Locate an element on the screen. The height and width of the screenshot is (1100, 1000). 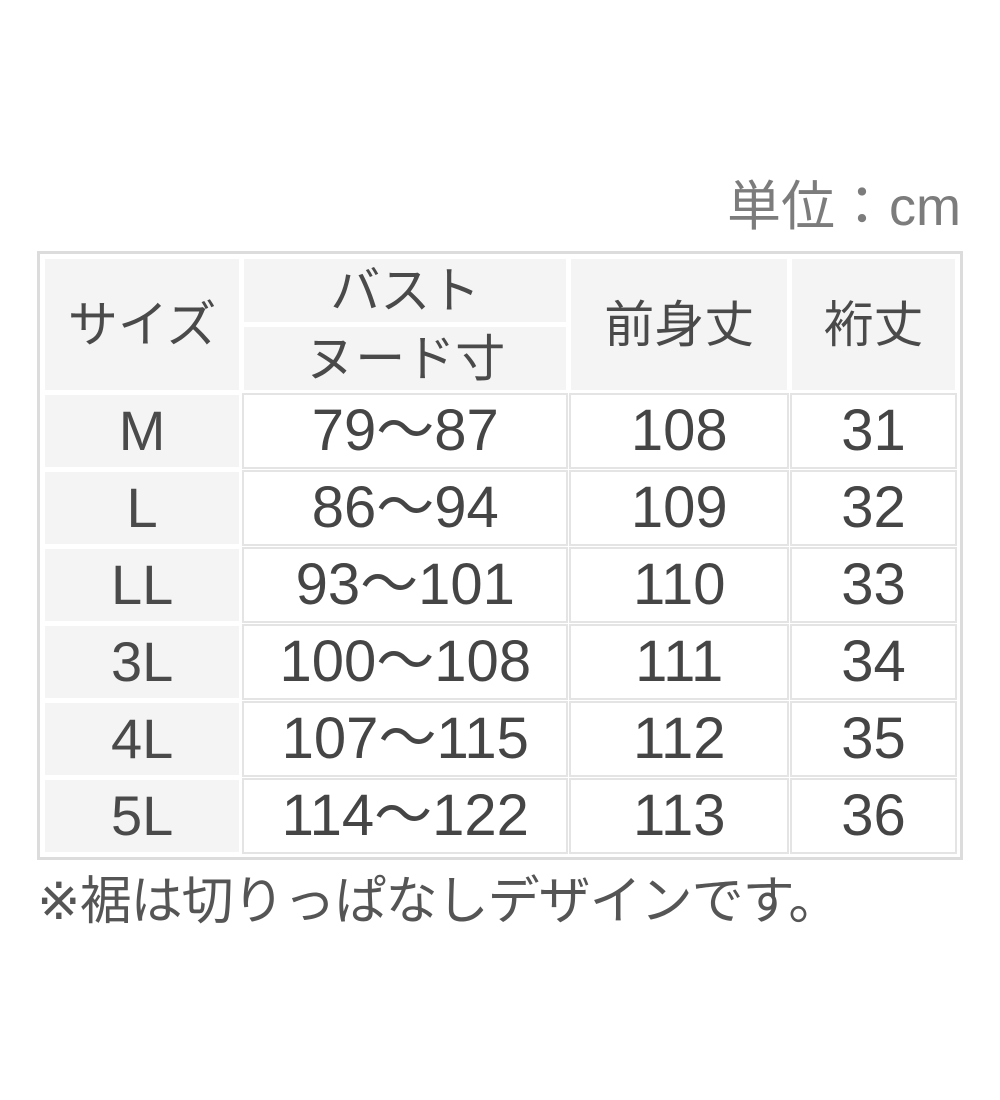
bust-cell: 114～122 is located at coordinates (405, 816).